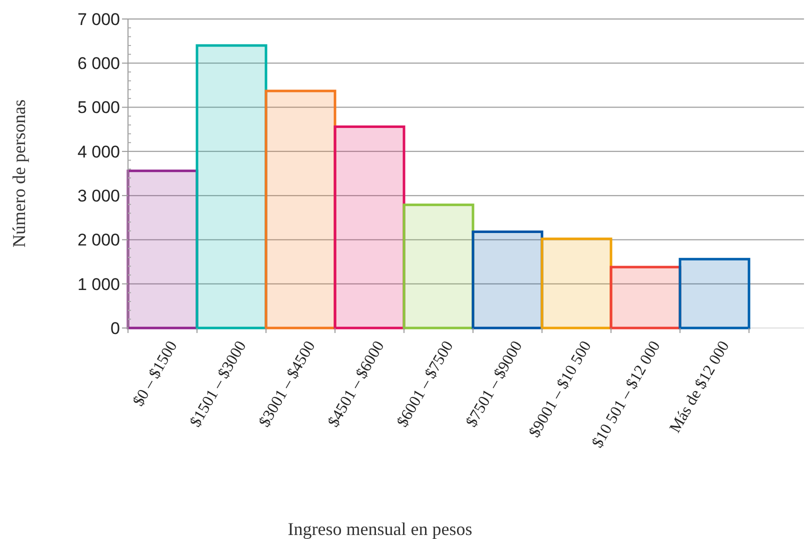  Describe the element at coordinates (98, 64) in the screenshot. I see `y-tick-label: 6 000` at that location.